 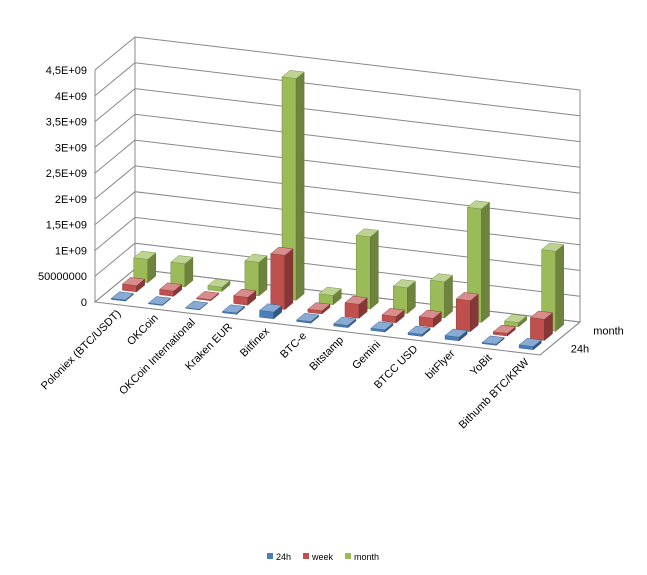 What do you see at coordinates (494, 393) in the screenshot?
I see `x-tick-label: Bithumb BTC/KRW` at bounding box center [494, 393].